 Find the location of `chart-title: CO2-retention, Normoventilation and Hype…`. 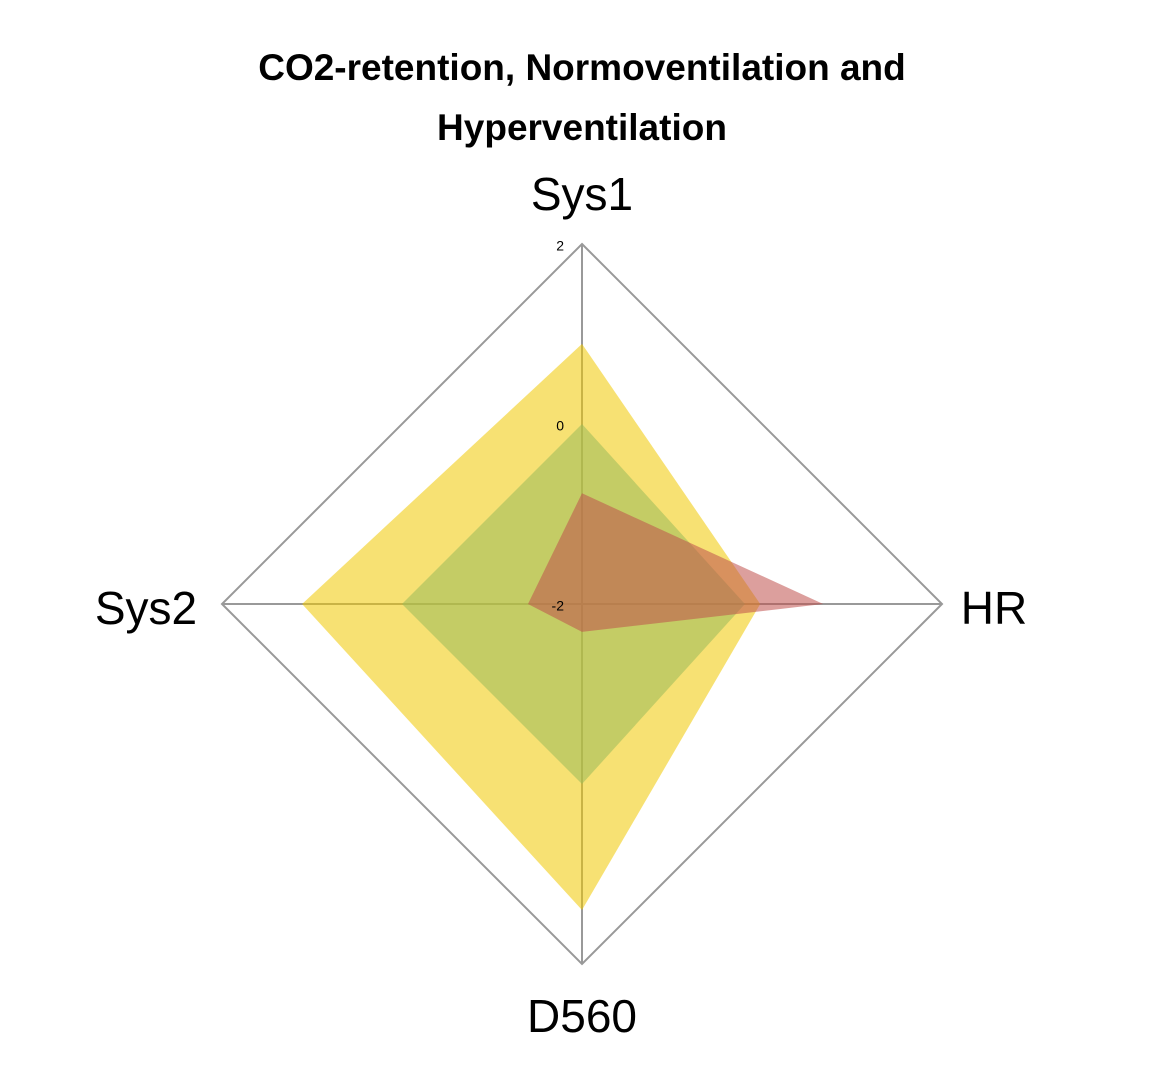

chart-title: CO2-retention, Normoventilation and Hype… is located at coordinates (582, 97).